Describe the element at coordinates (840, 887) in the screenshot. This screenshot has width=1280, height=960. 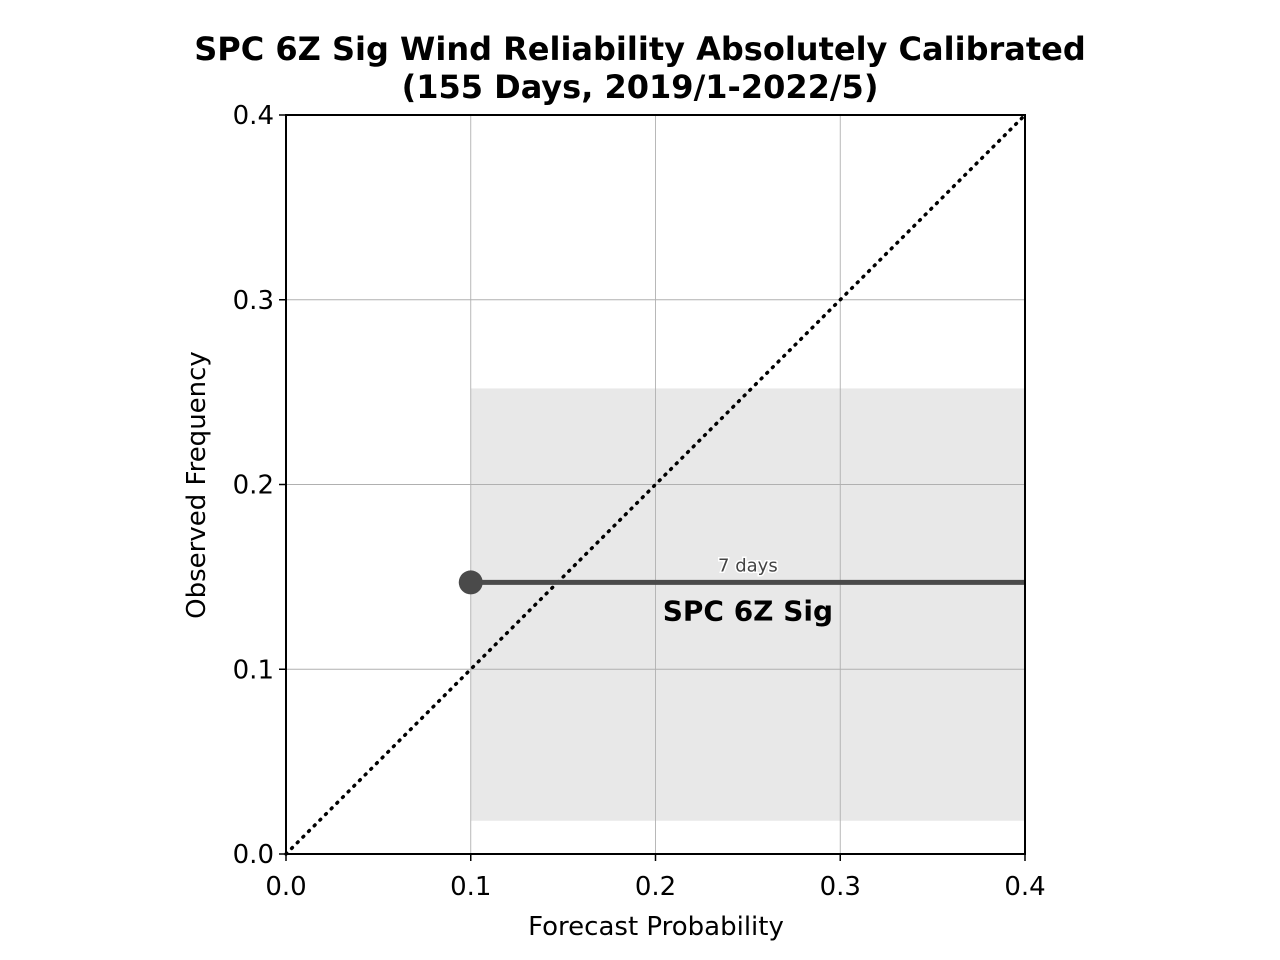
I see `x-tick-label: 0.3` at that location.